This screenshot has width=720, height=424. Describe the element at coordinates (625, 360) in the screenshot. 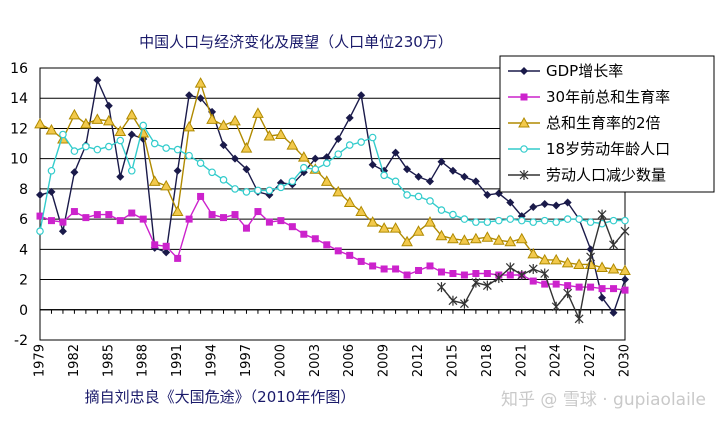

I see `x-tick-label: 2030` at that location.